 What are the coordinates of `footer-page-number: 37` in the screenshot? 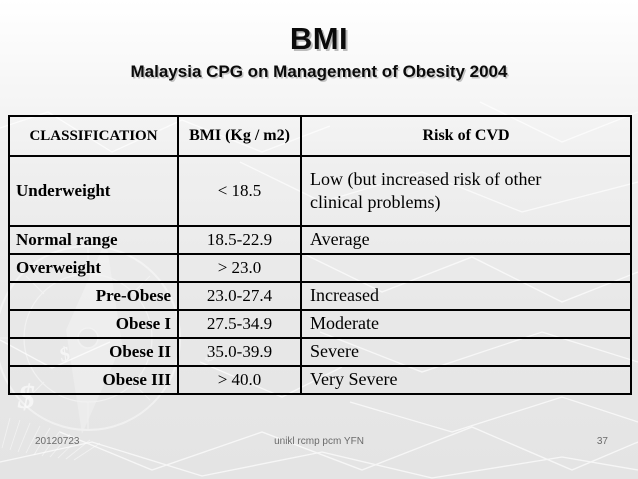 It's located at (602, 441).